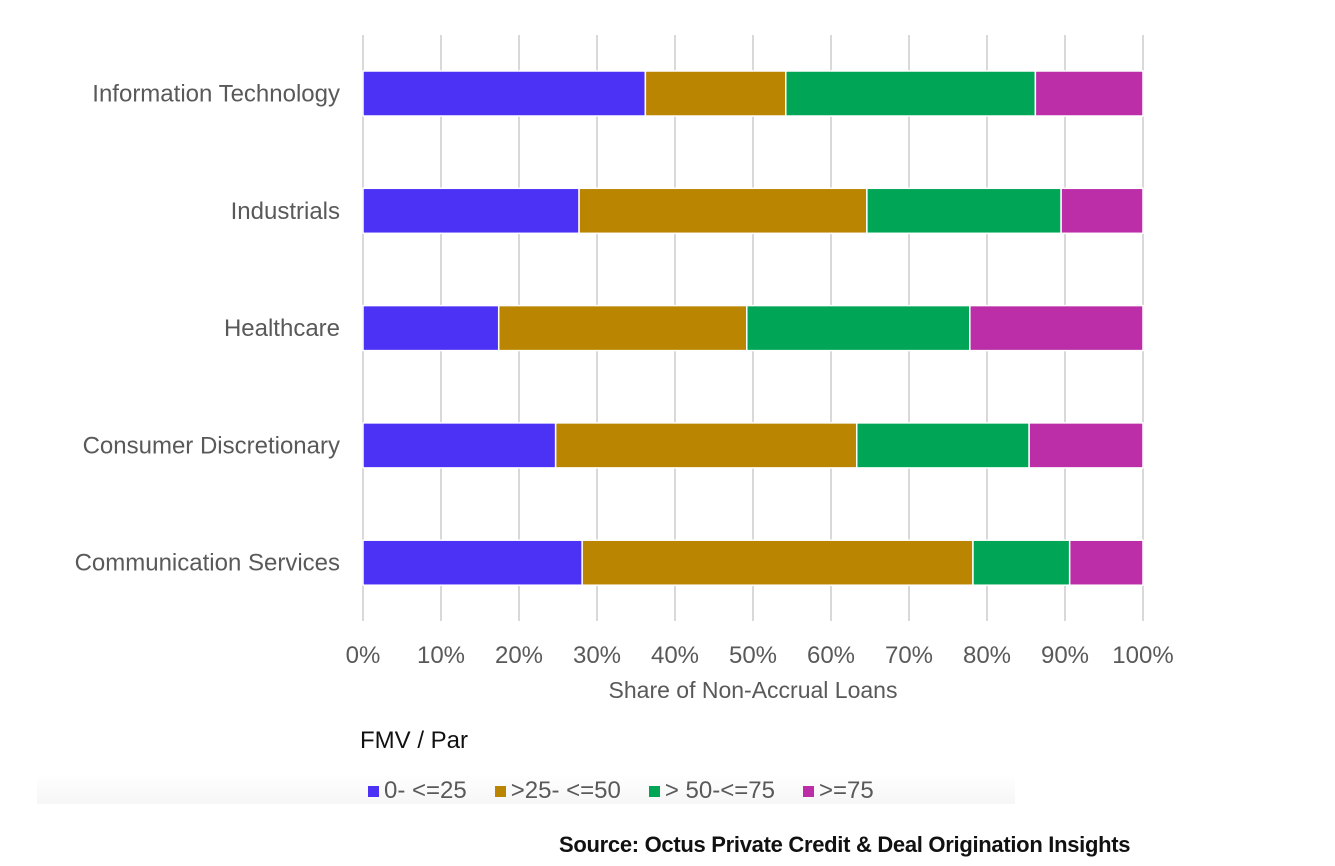 Image resolution: width=1335 pixels, height=866 pixels. What do you see at coordinates (753, 655) in the screenshot?
I see `x-tick-label: 50%` at bounding box center [753, 655].